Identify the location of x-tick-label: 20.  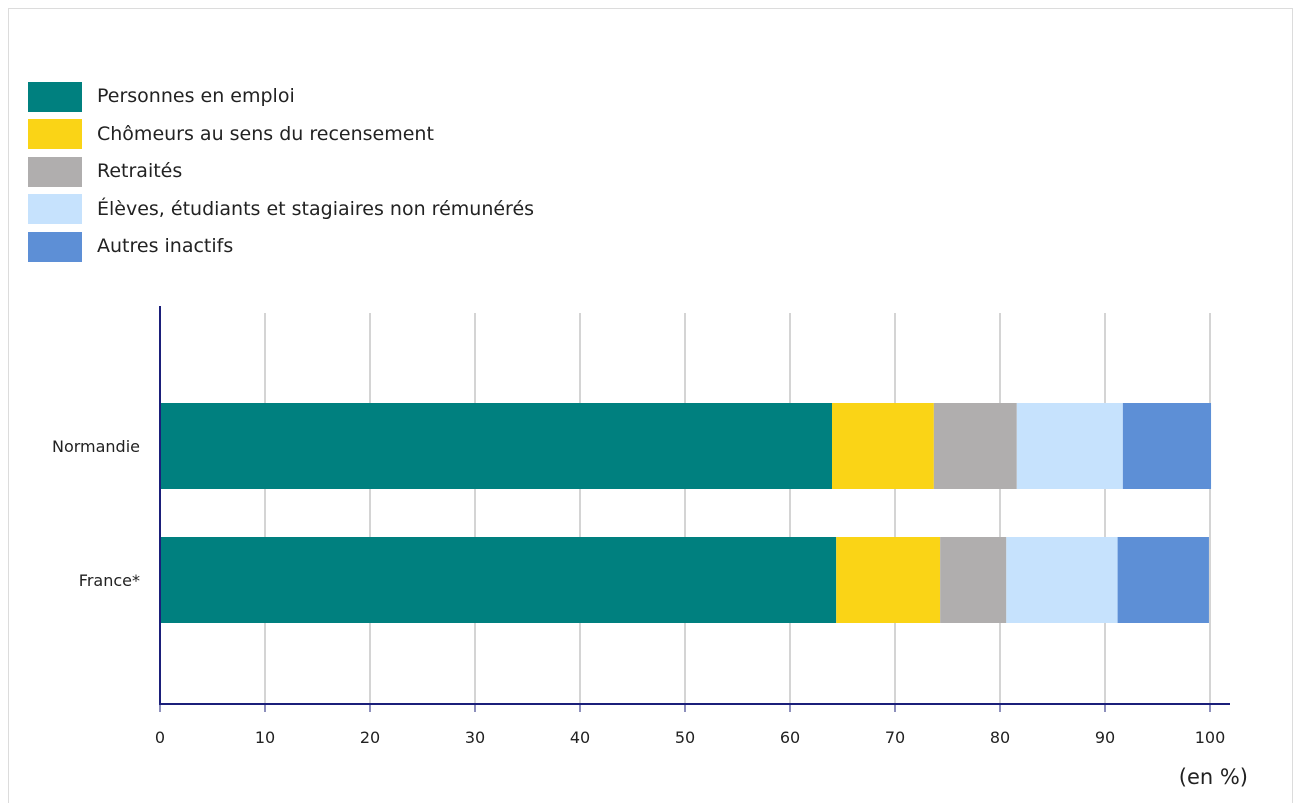
(370, 737).